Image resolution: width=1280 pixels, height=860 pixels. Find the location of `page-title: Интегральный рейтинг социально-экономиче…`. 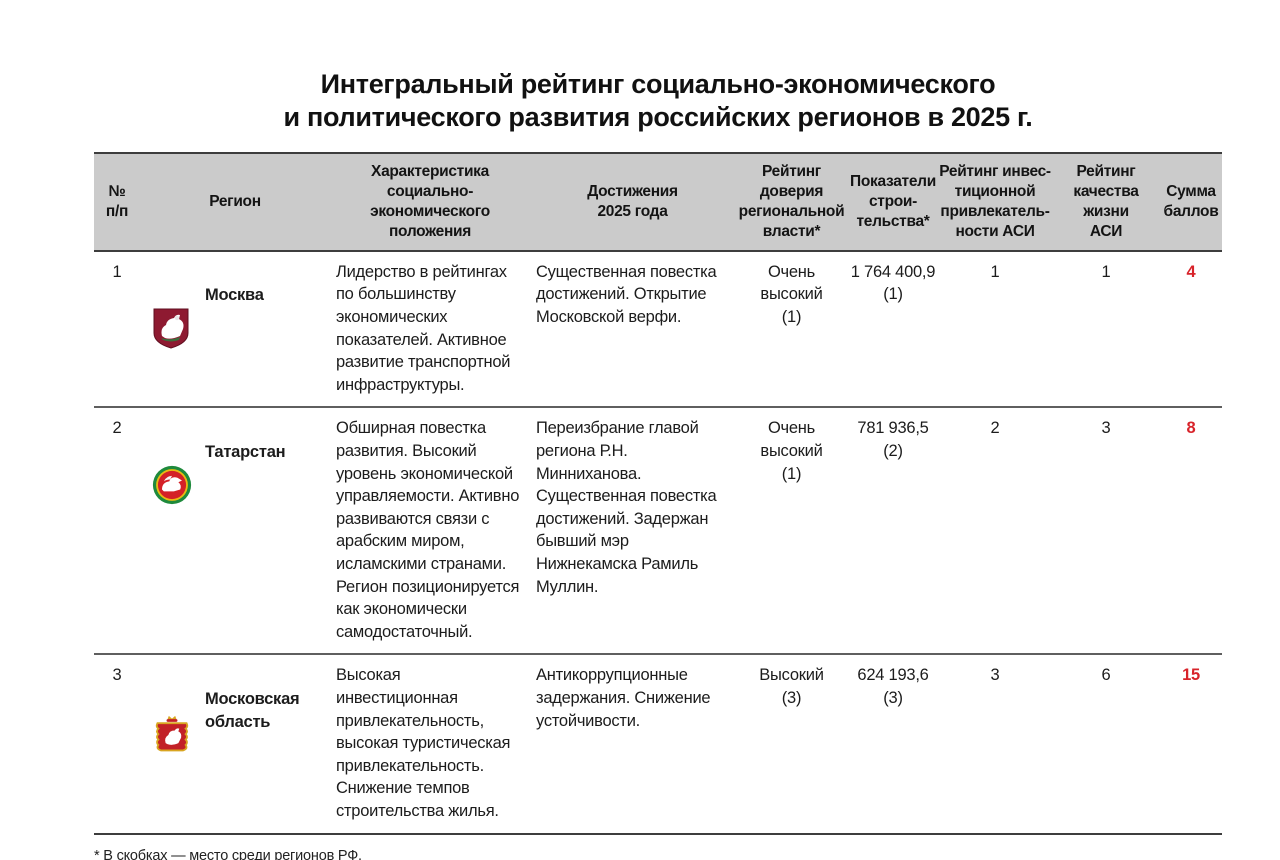

page-title: Интегральный рейтинг социально-экономиче… is located at coordinates (658, 101).